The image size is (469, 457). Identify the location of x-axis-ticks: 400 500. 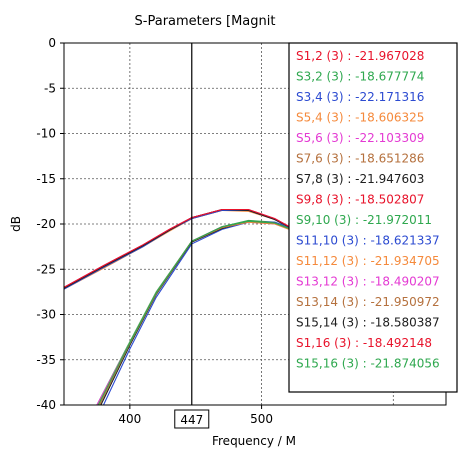
(195, 415).